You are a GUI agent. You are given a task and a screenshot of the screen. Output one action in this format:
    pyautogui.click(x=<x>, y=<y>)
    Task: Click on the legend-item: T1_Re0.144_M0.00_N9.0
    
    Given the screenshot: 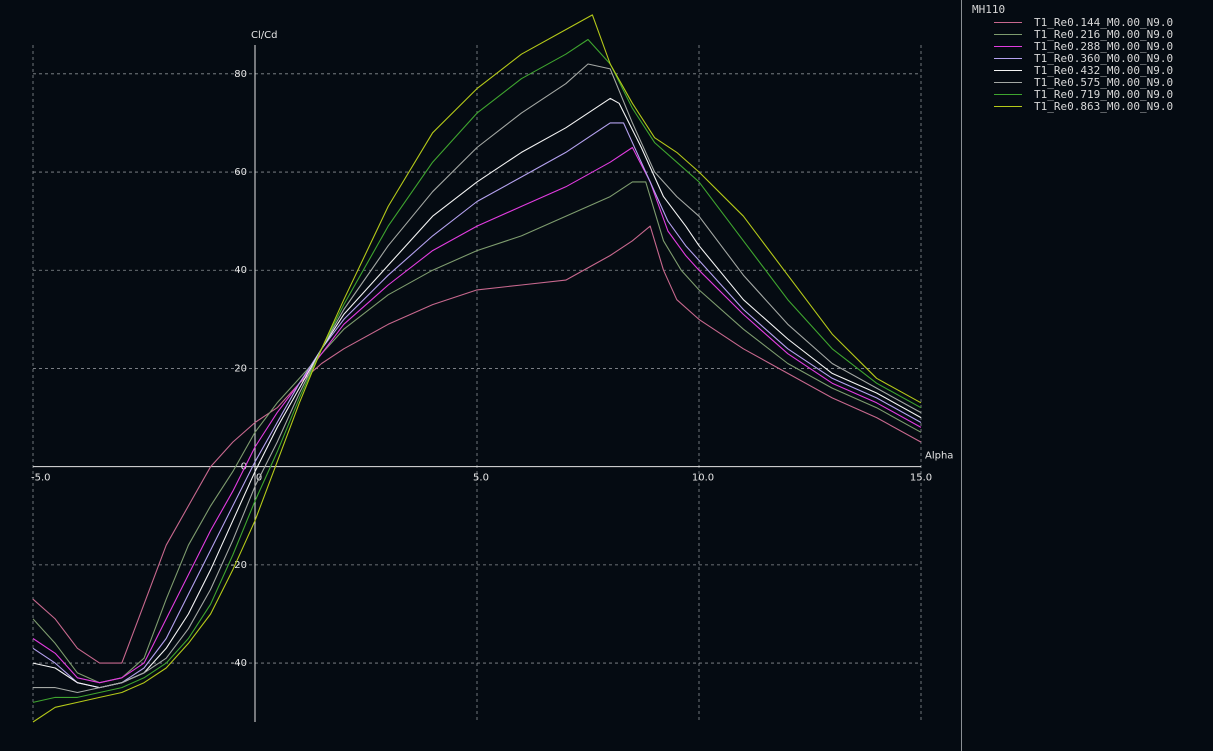 What is the action you would take?
    pyautogui.click(x=1101, y=22)
    